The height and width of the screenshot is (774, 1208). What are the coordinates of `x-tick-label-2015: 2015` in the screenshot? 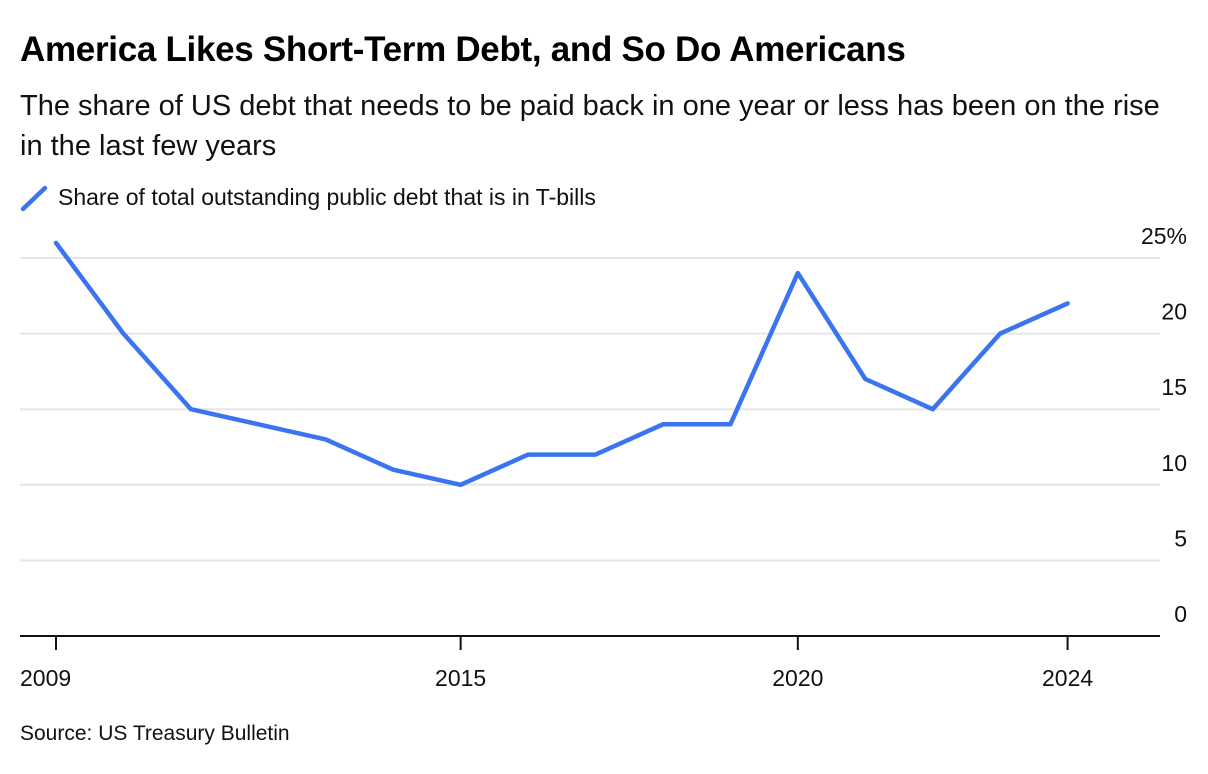 It's located at (460, 678).